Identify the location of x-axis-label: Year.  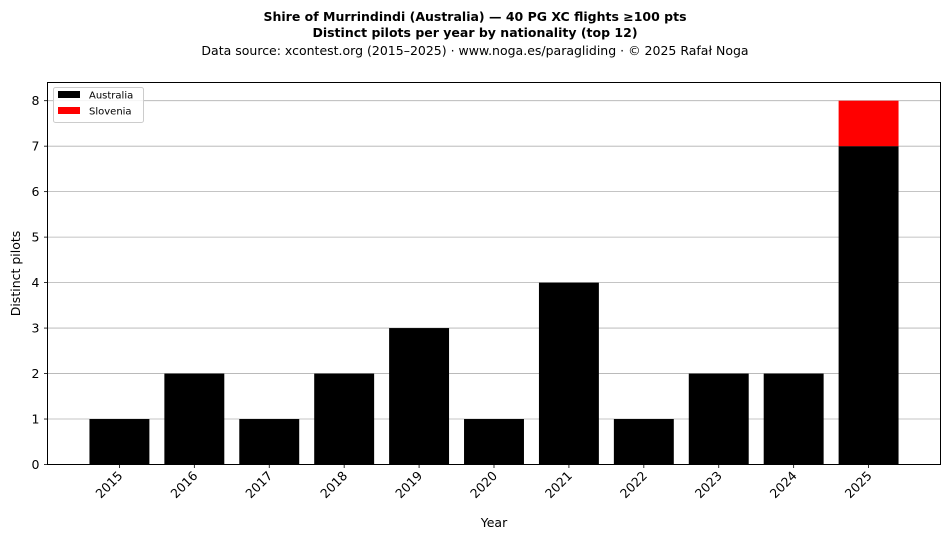
(494, 522).